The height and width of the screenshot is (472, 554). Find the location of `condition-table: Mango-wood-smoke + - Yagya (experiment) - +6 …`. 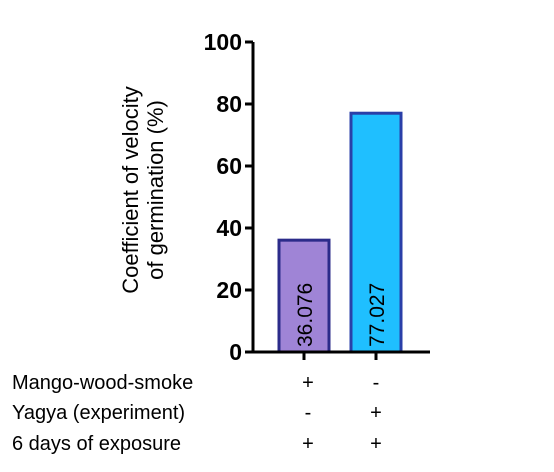

condition-table: Mango-wood-smoke + - Yagya (experiment) - +6 … is located at coordinates (197, 413).